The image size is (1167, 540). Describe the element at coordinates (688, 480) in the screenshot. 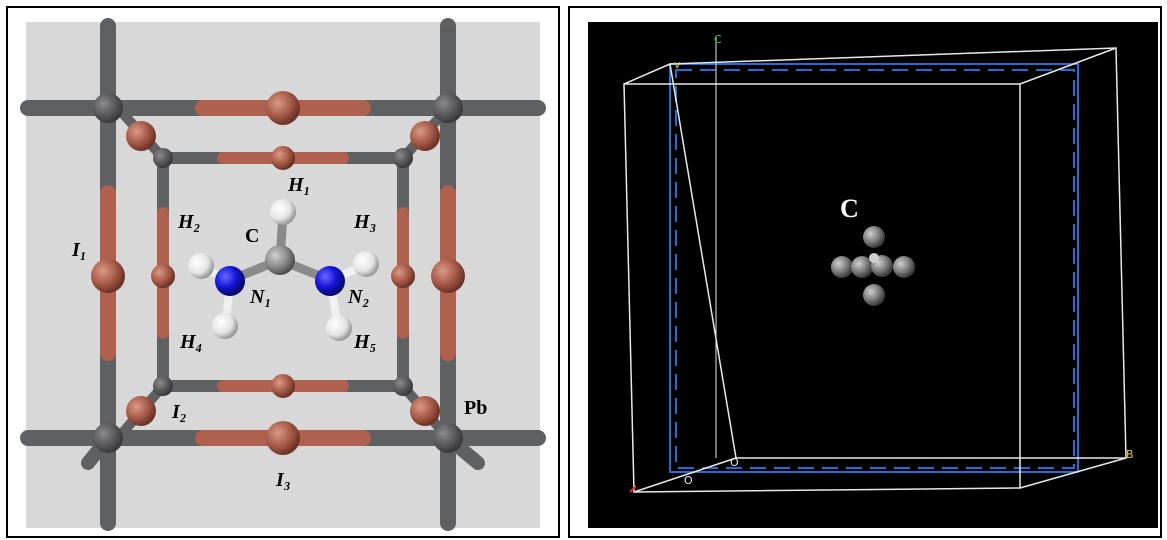

I see `origin-label: O` at that location.